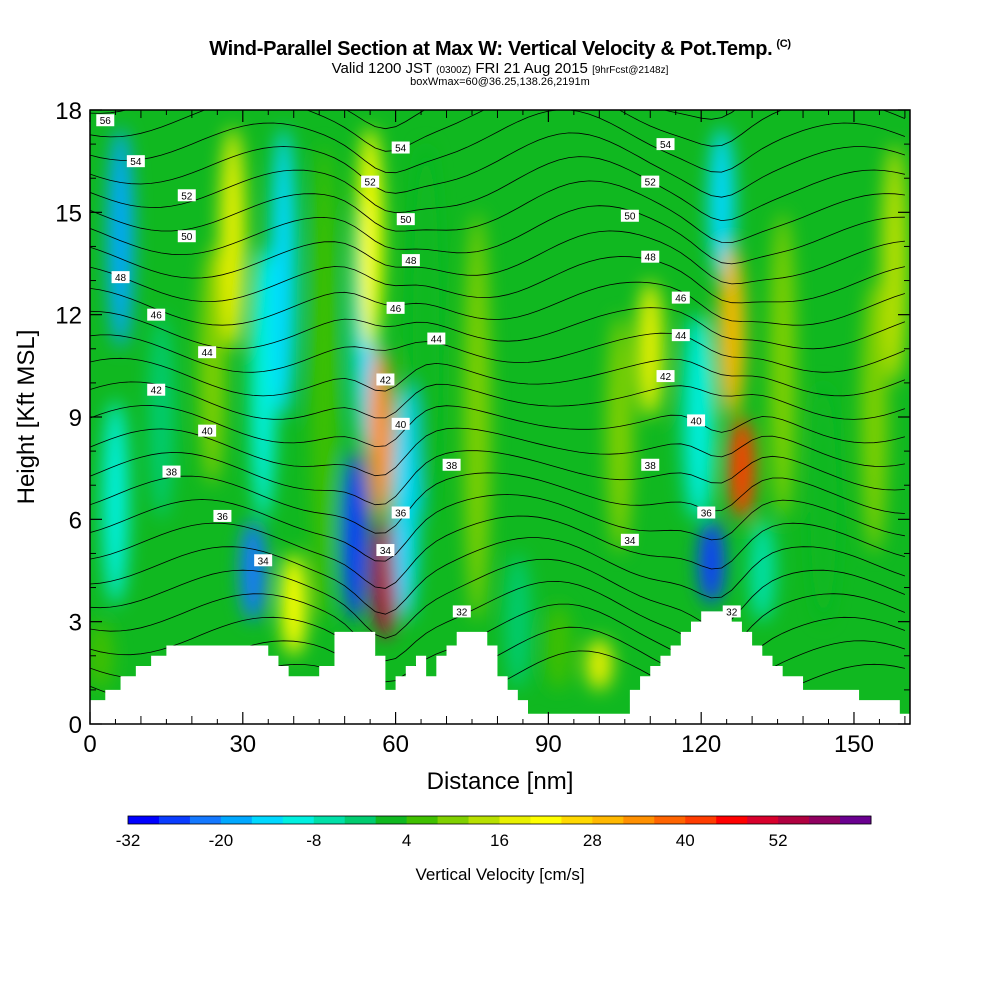 The width and height of the screenshot is (1000, 1000). What do you see at coordinates (696, 420) in the screenshot?
I see `contour-label-31: 40` at bounding box center [696, 420].